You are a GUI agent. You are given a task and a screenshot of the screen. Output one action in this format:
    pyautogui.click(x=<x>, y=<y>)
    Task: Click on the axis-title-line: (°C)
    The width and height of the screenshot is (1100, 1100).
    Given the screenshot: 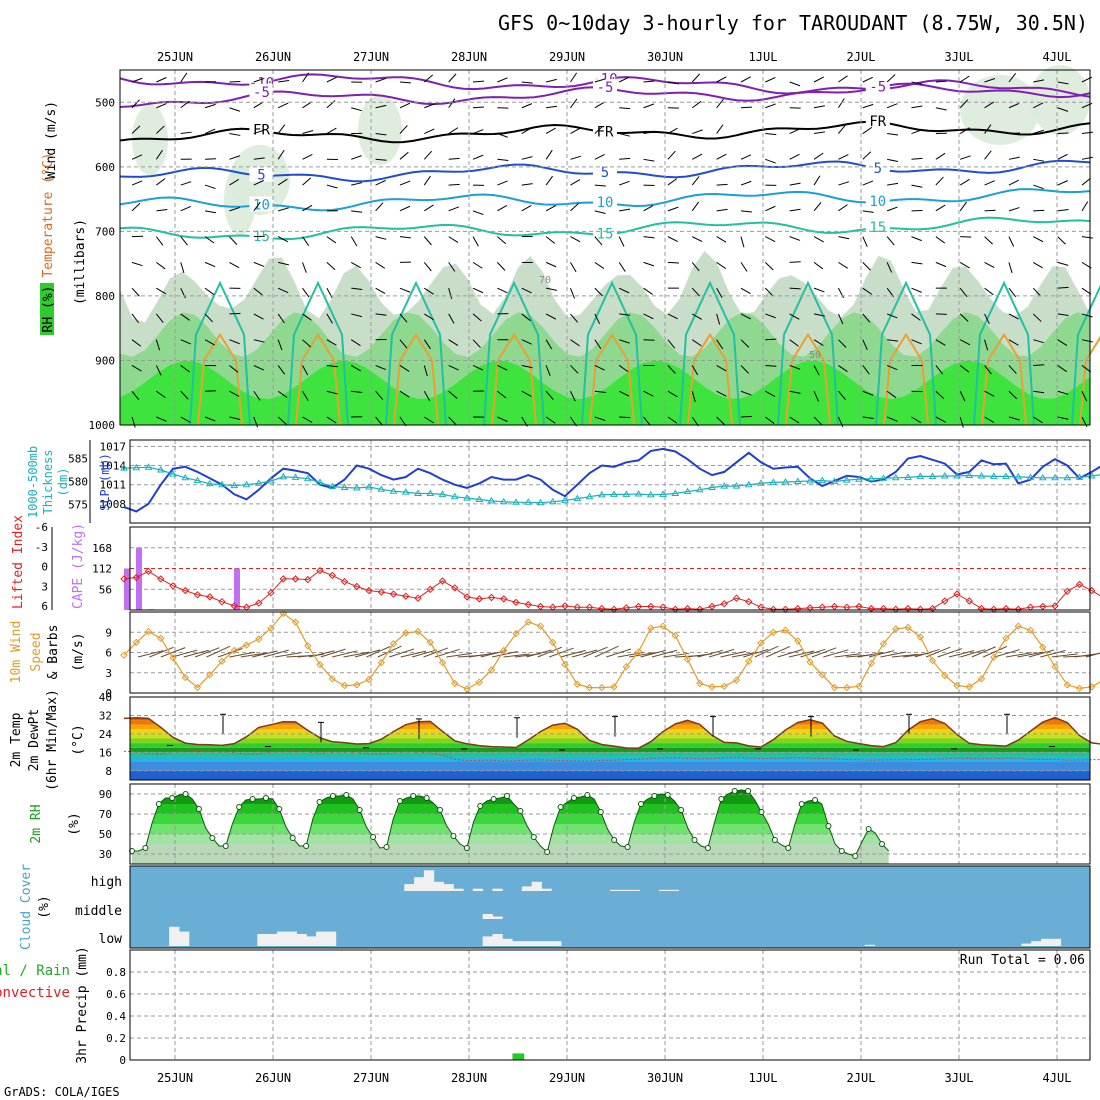 What is the action you would take?
    pyautogui.click(x=78, y=739)
    